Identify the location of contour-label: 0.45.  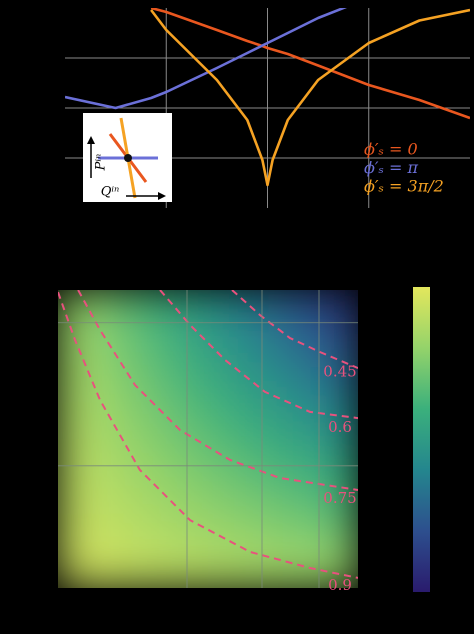
(339, 371).